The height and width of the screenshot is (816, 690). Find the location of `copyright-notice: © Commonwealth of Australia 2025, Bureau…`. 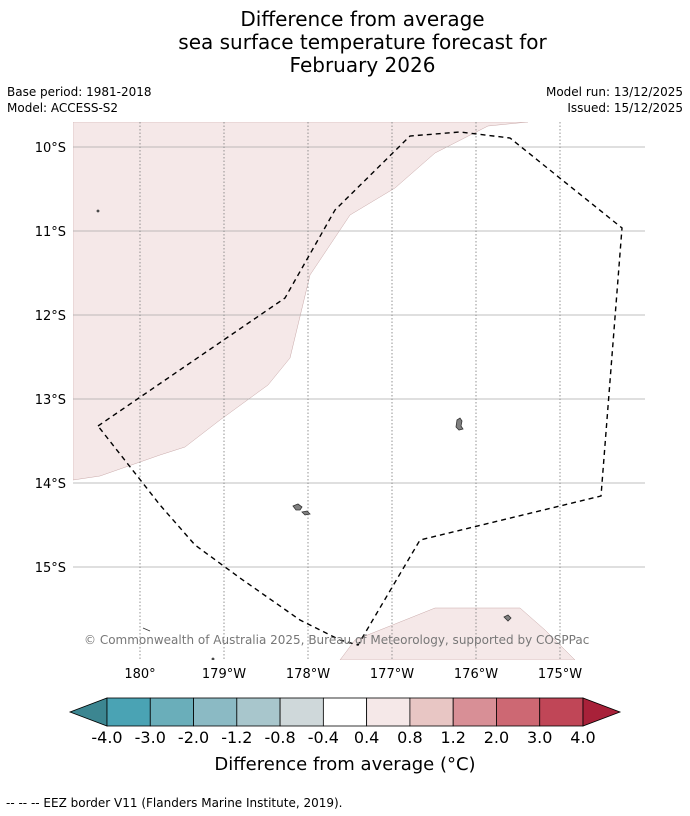

copyright-notice: © Commonwealth of Australia 2025, Bureau… is located at coordinates (337, 640).